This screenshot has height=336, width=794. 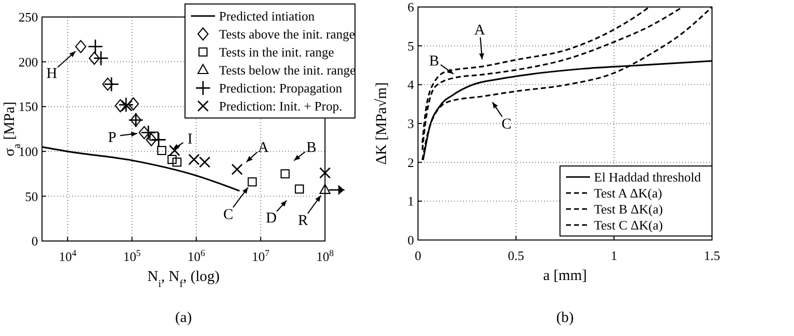 What do you see at coordinates (132, 256) in the screenshot?
I see `x-tick-label: 10$^{5}$` at bounding box center [132, 256].